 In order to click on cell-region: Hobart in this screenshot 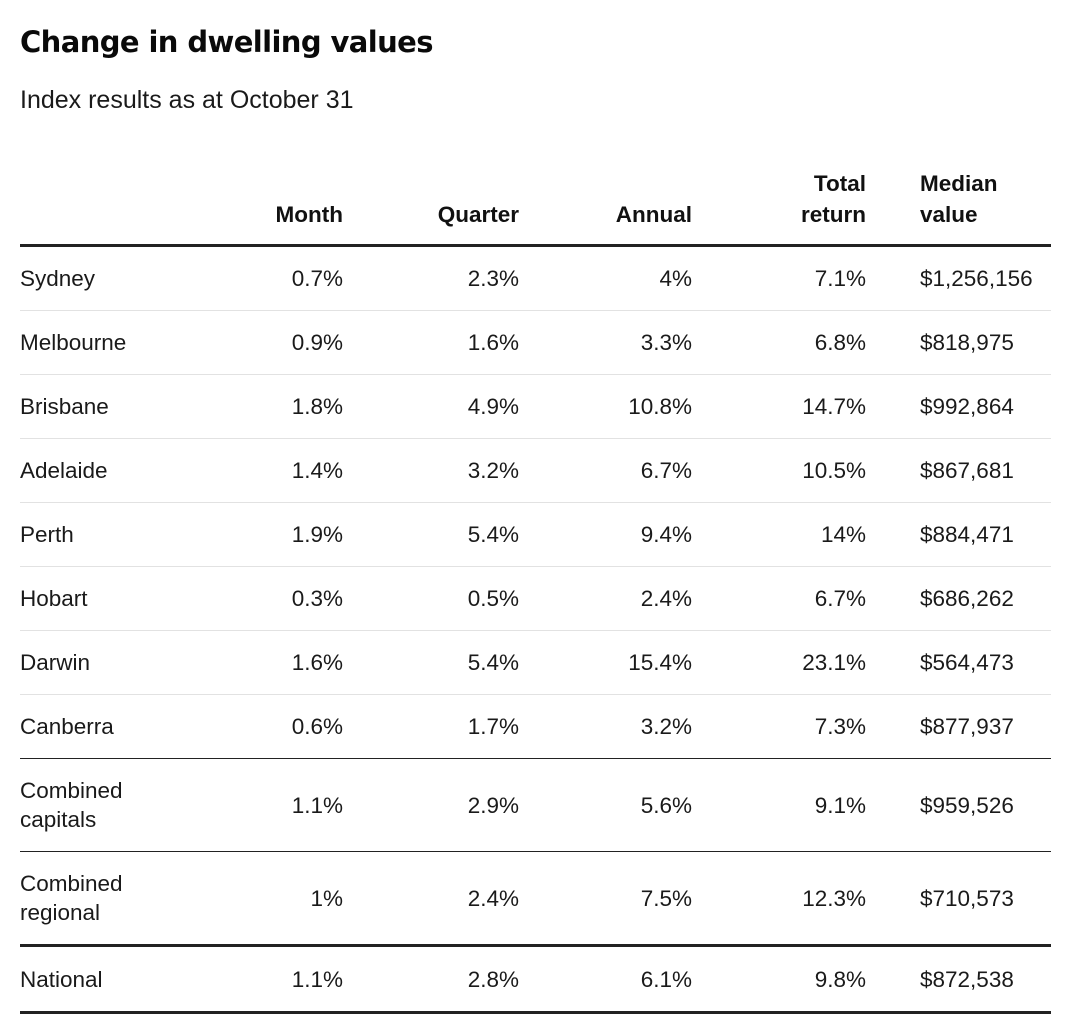, I will do `click(110, 598)`.